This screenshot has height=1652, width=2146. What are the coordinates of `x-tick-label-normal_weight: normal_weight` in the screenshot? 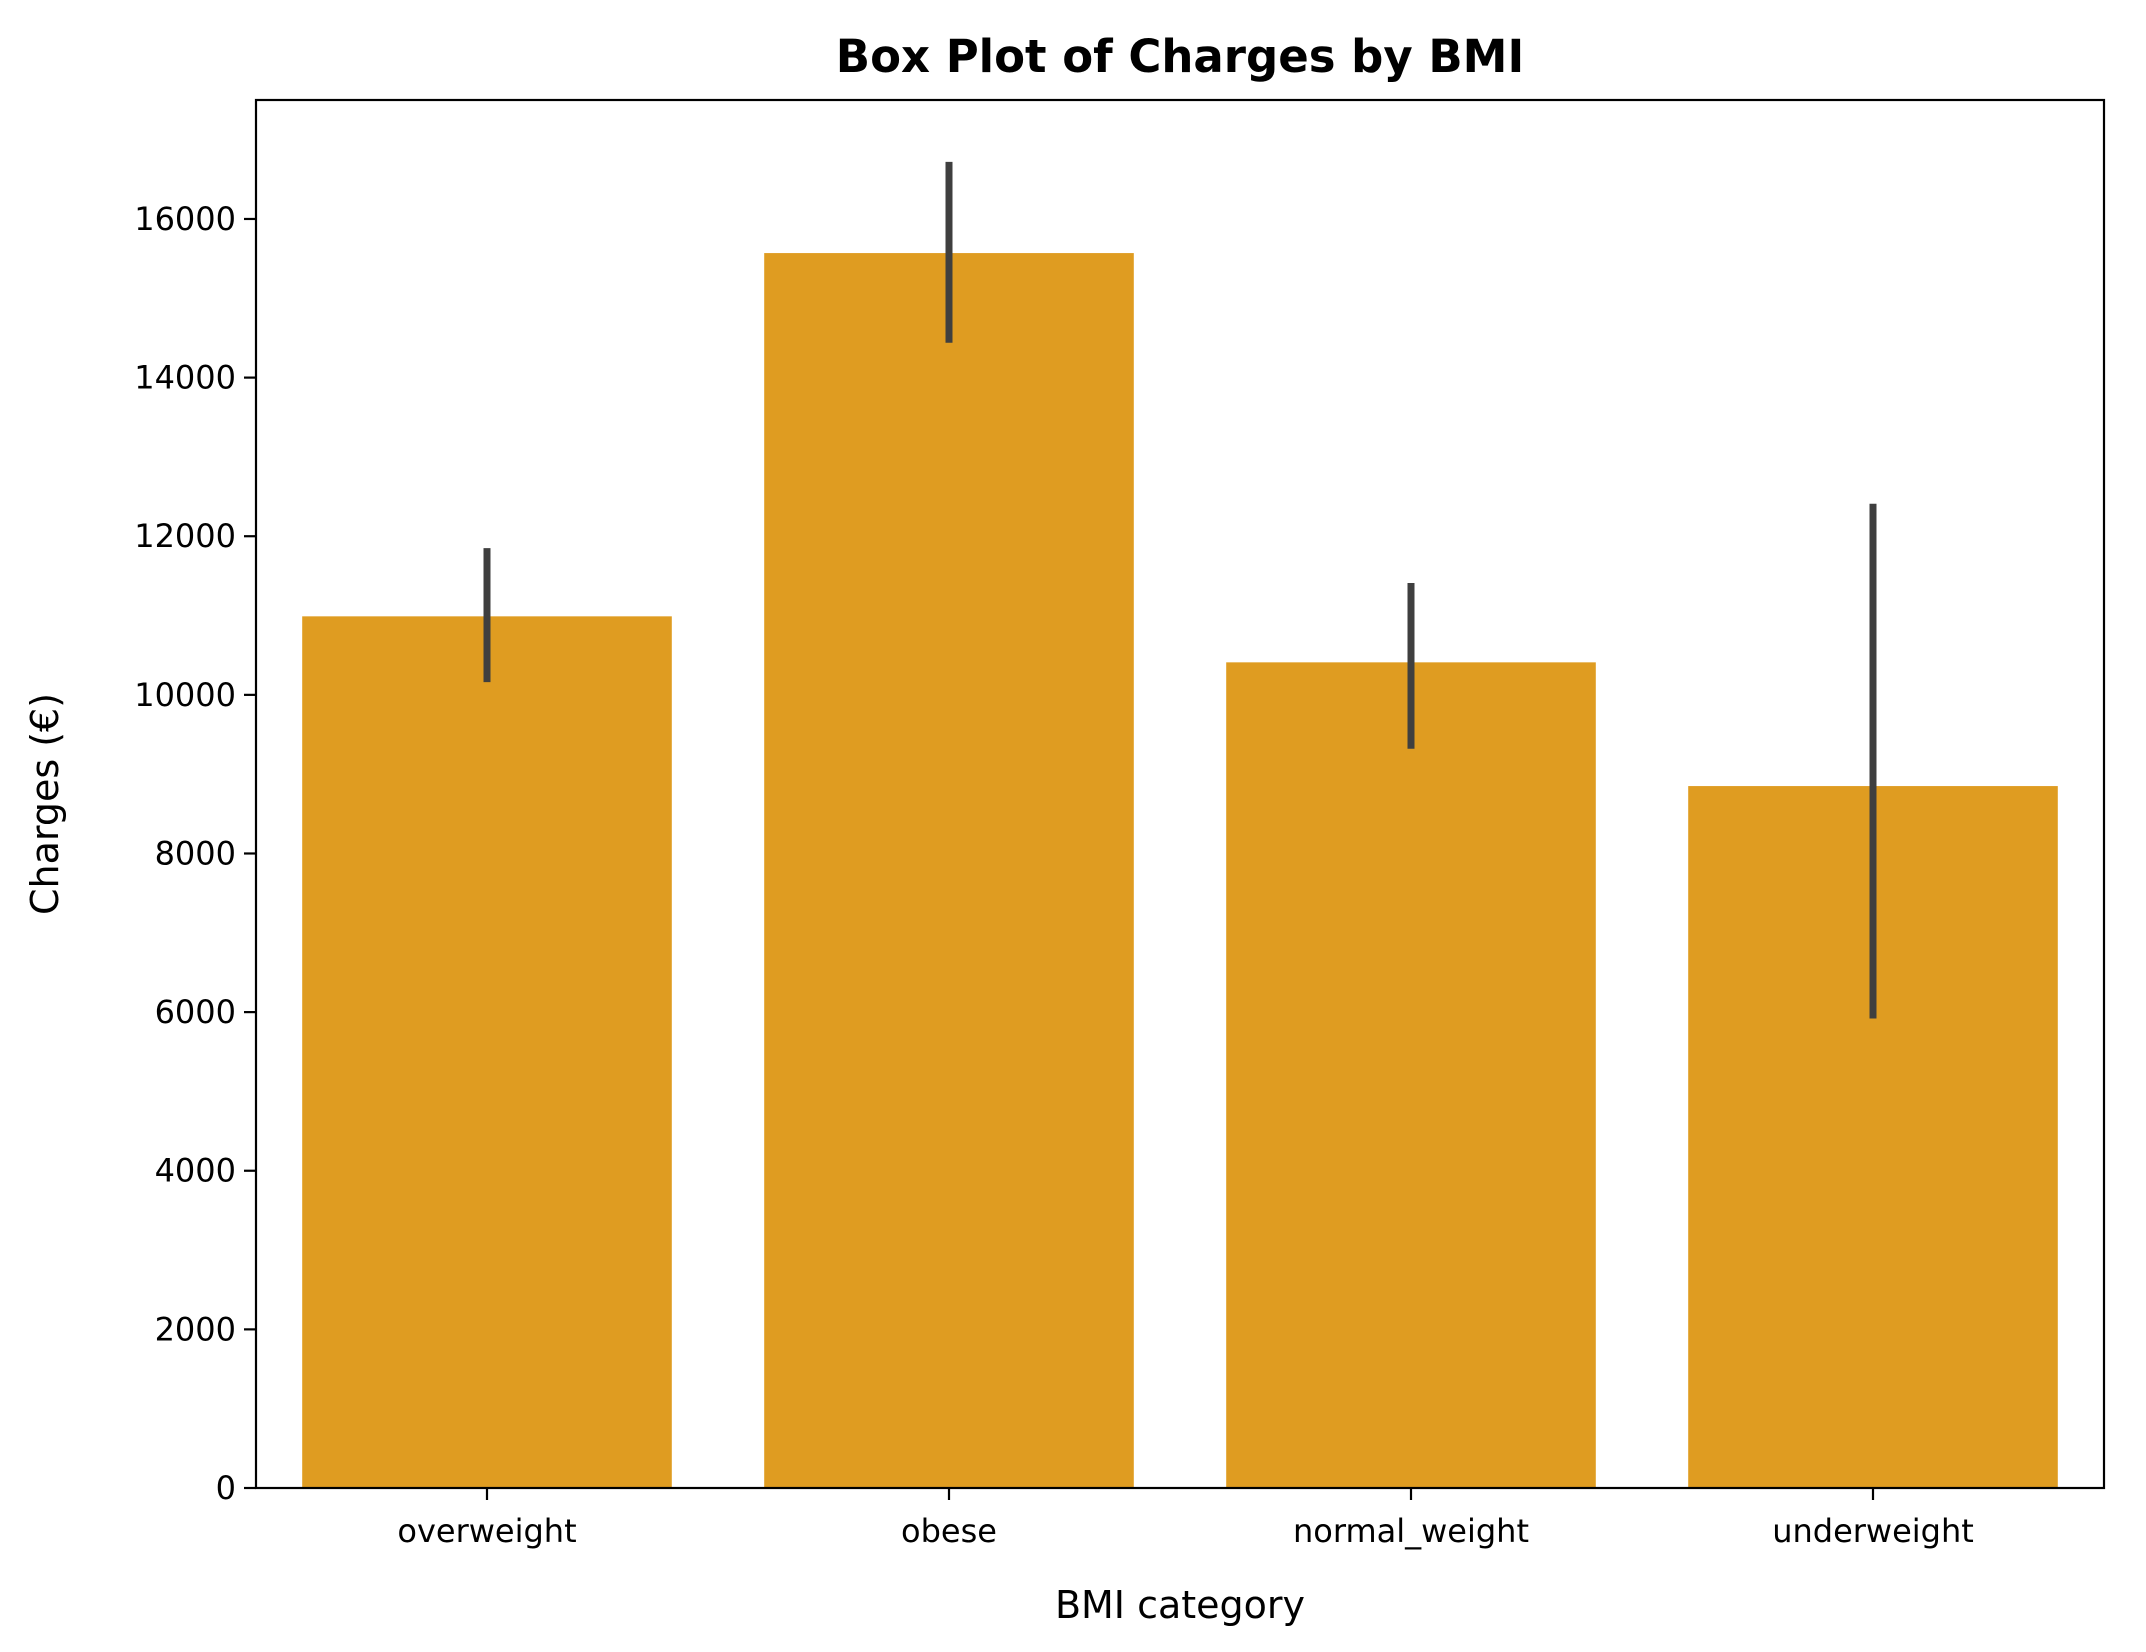 It's located at (1411, 1531).